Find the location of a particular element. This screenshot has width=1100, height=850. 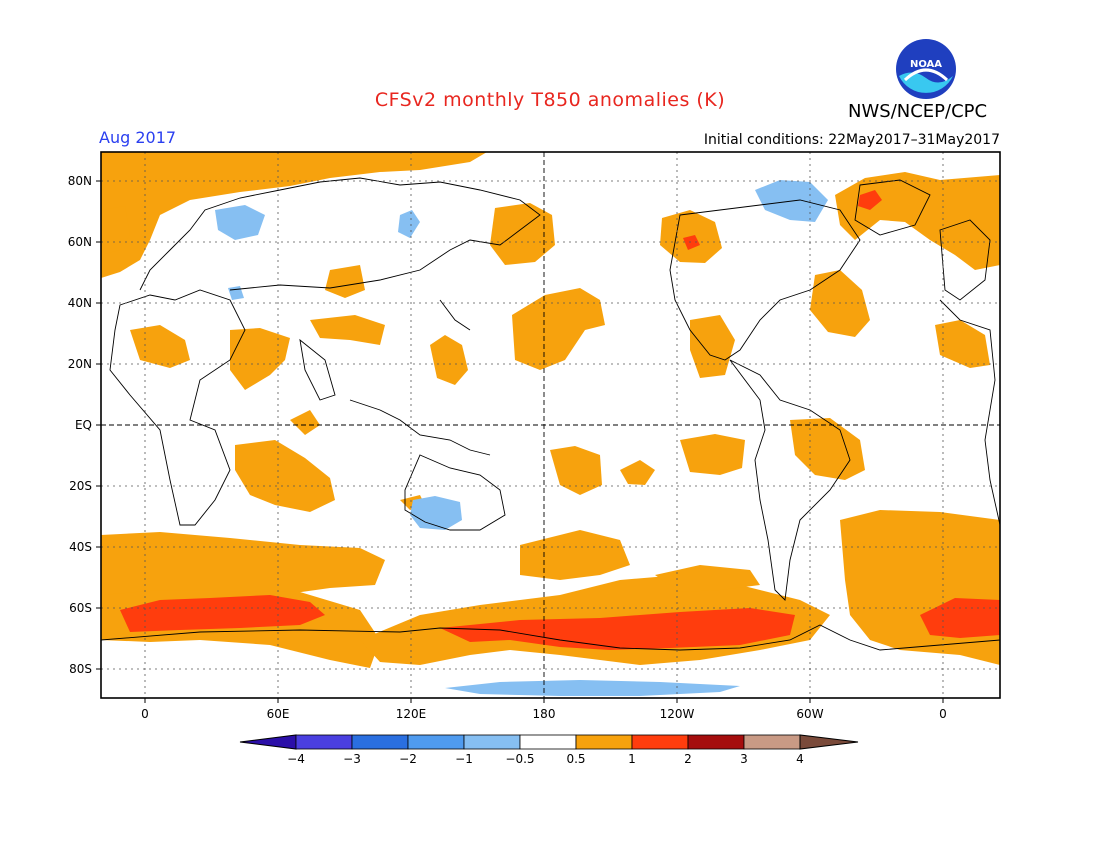

noaa-logo: NOAA is located at coordinates (926, 69).